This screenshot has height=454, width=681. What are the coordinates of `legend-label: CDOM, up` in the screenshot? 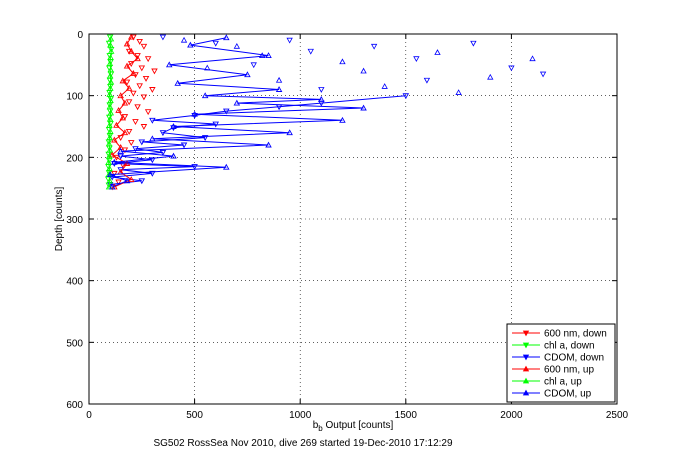 It's located at (568, 394).